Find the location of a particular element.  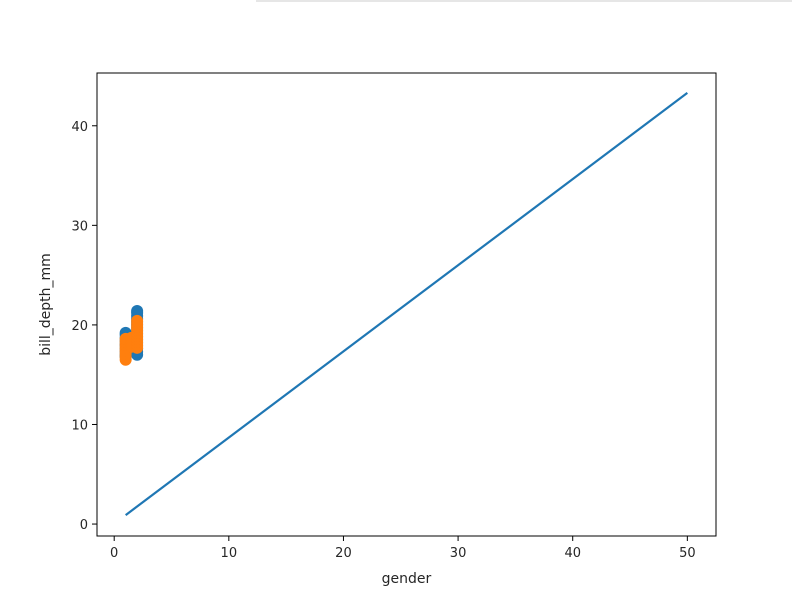

top-divider is located at coordinates (524, 1).